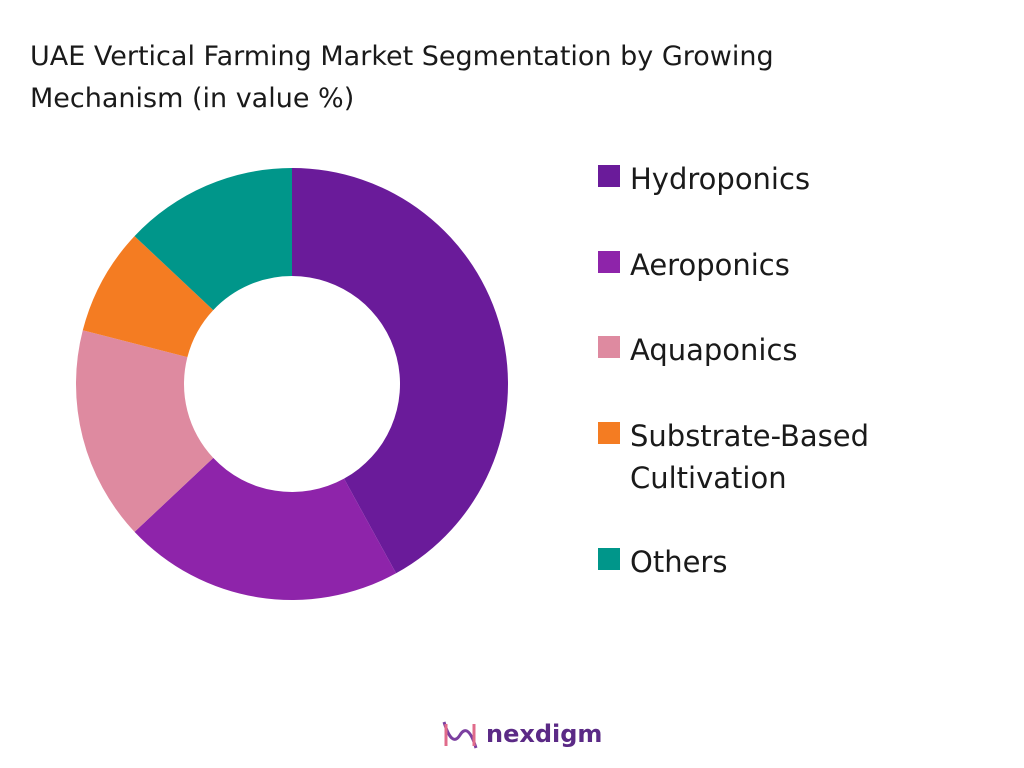 This screenshot has width=1024, height=768. What do you see at coordinates (544, 734) in the screenshot?
I see `brand-name: nexdigm` at bounding box center [544, 734].